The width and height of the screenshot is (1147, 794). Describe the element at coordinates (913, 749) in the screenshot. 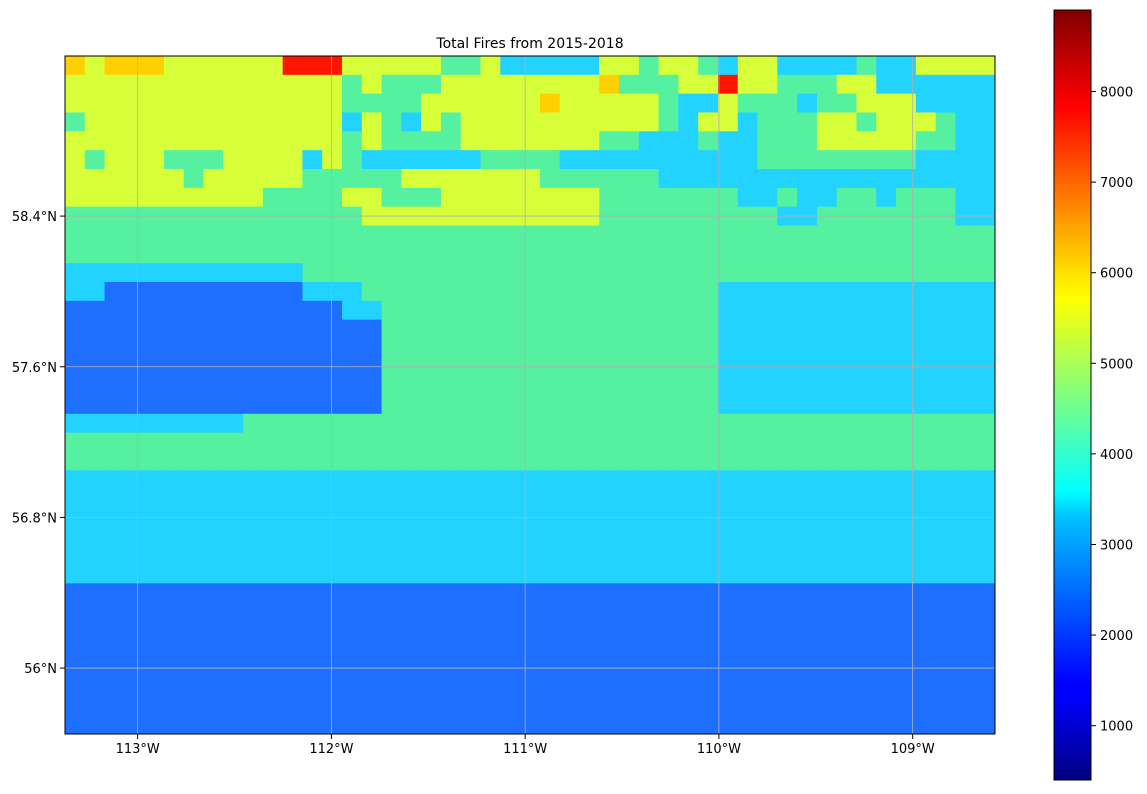

I see `x-tick-label: 109°W` at that location.